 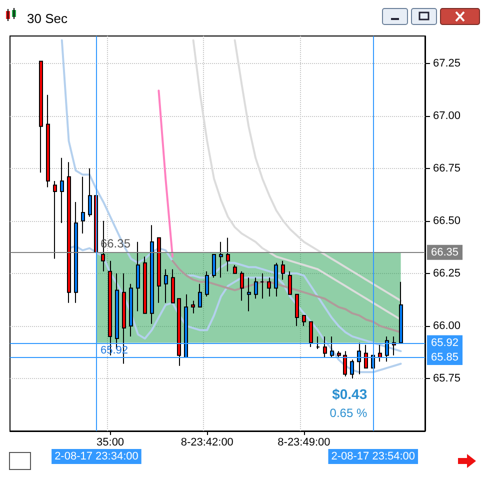 I want to click on line-series, so click(x=287, y=297).